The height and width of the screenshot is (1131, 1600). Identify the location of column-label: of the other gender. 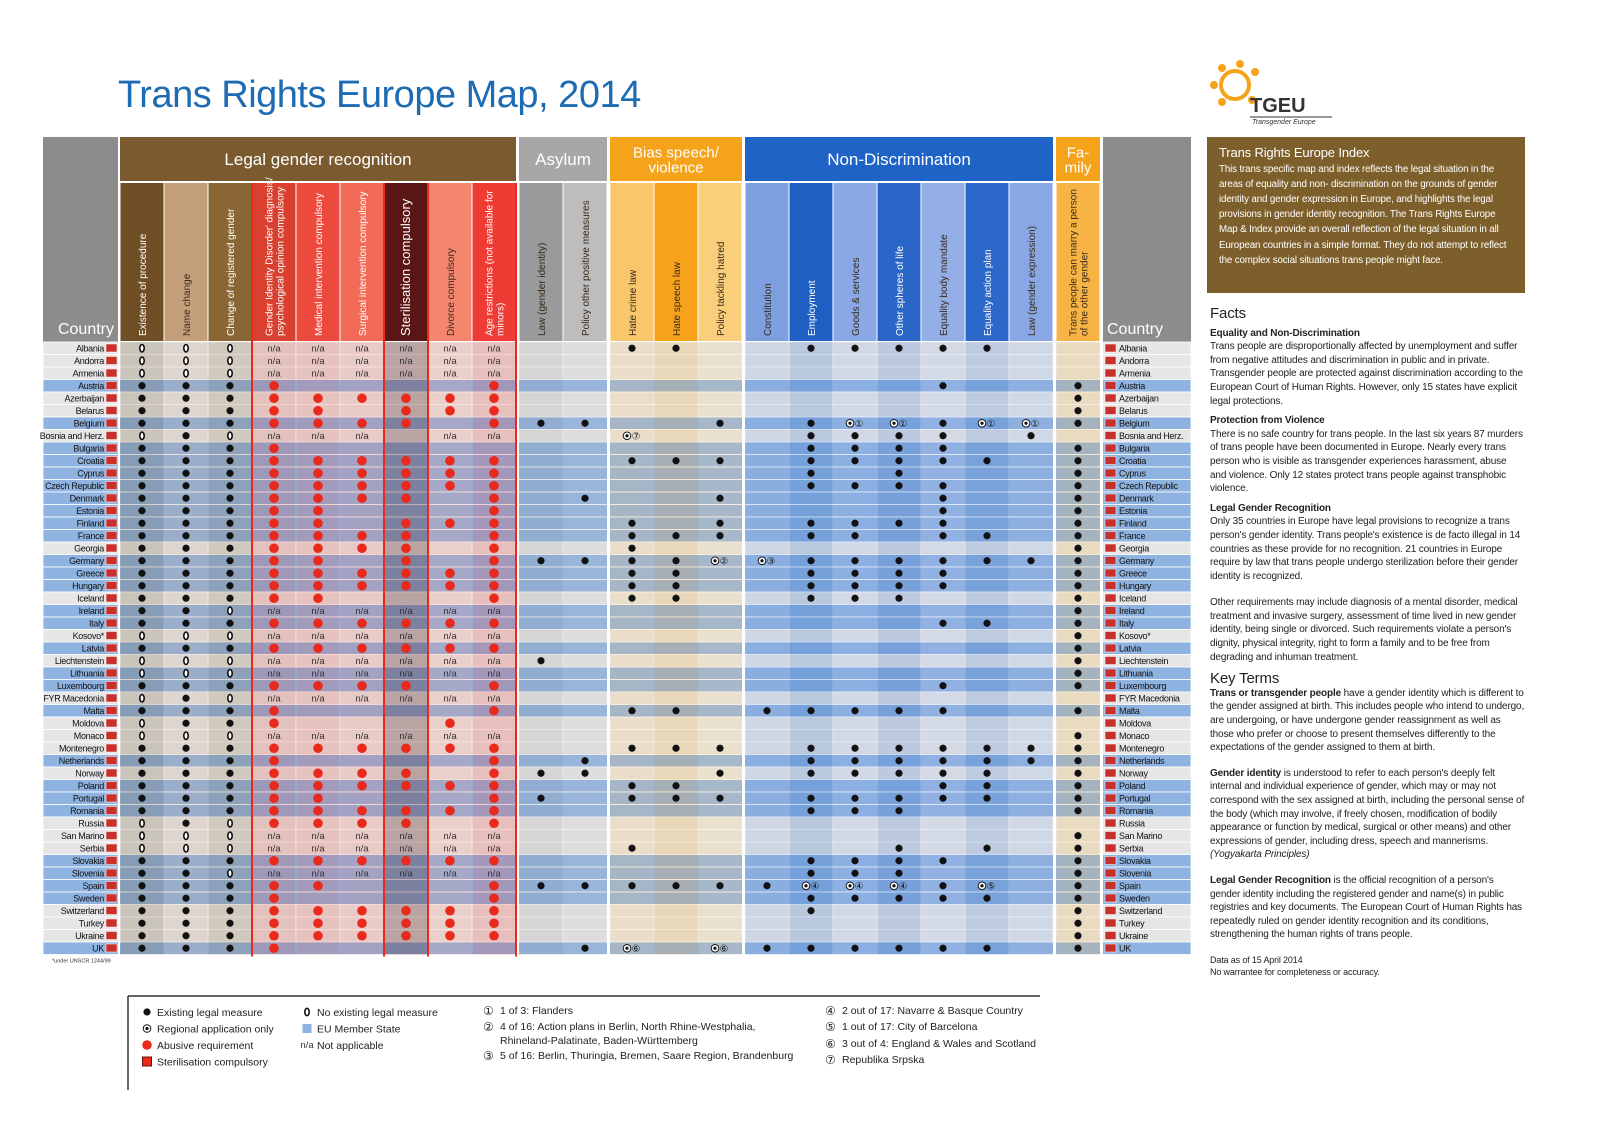
(1085, 293).